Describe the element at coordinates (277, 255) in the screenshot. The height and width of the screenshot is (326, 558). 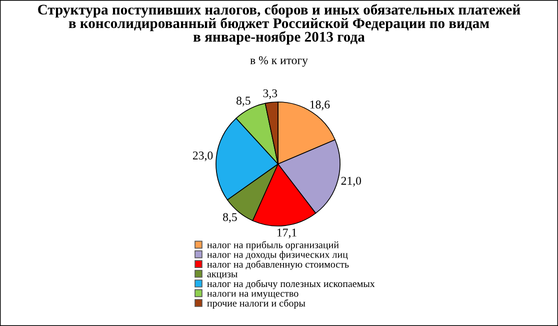
I see `legend-label: налог на доходы физических лиц` at that location.